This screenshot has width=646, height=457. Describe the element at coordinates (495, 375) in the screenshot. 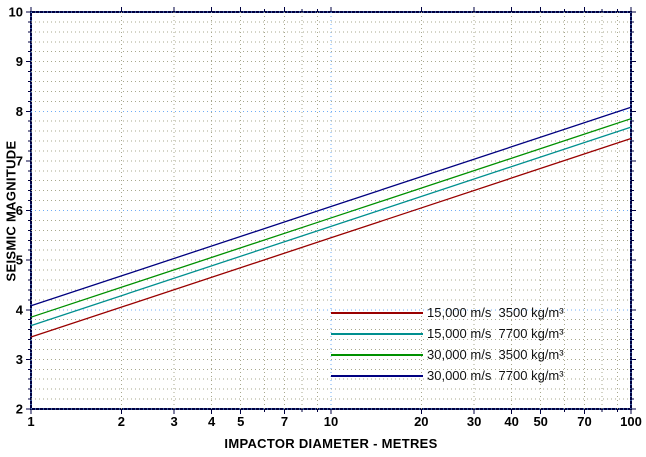

I see `legend-label: 30,000 m/s 7700 kg/m³` at that location.